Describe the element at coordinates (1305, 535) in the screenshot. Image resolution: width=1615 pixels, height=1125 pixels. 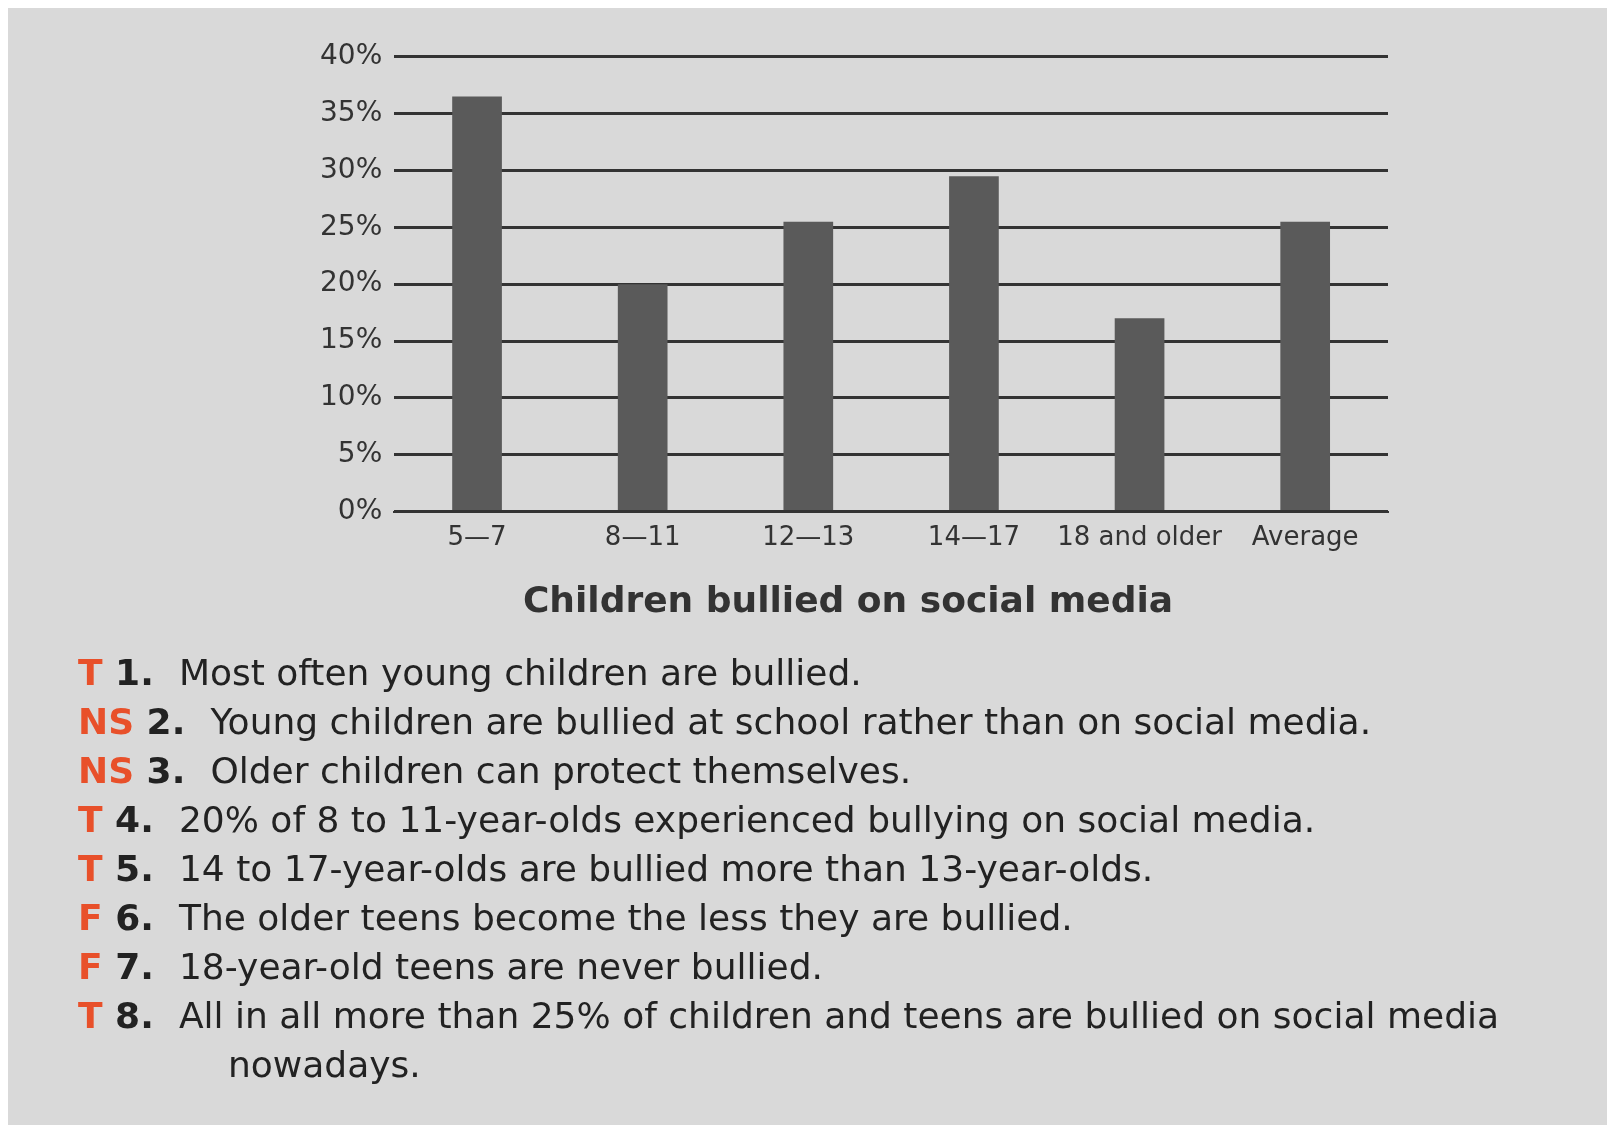
I see `x-tick-label: Average` at that location.